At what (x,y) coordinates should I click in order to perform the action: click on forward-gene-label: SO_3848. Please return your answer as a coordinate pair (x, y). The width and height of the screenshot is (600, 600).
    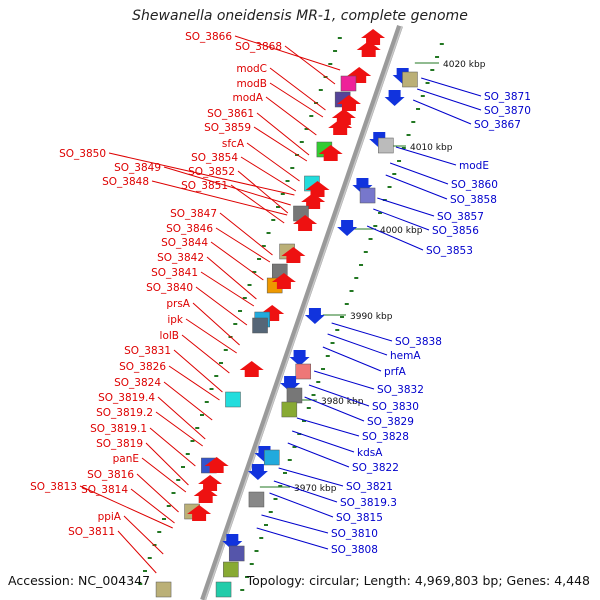
    Looking at the image, I should click on (125, 182).